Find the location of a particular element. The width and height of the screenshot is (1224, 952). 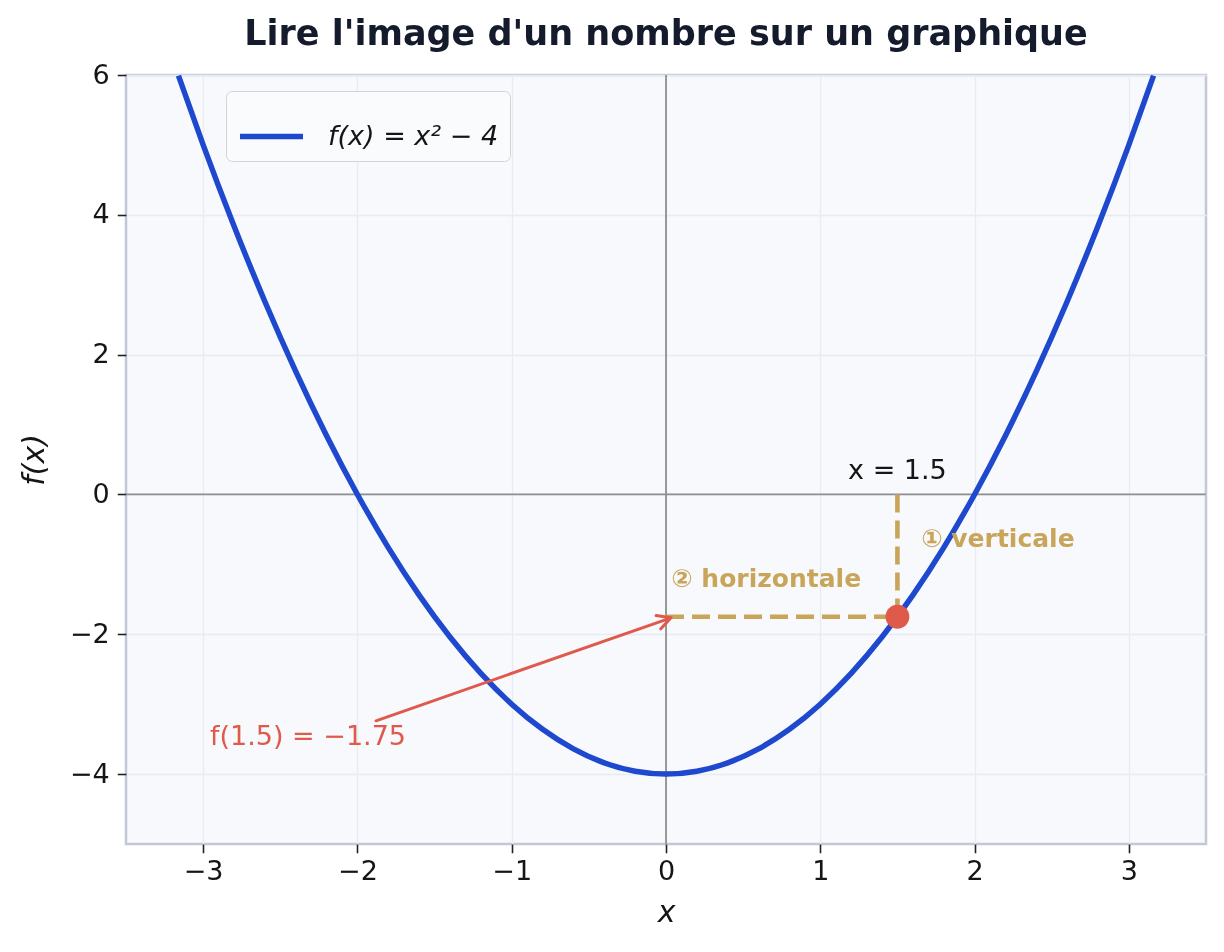

annotation: f(1.5) = −1.75 is located at coordinates (308, 735).